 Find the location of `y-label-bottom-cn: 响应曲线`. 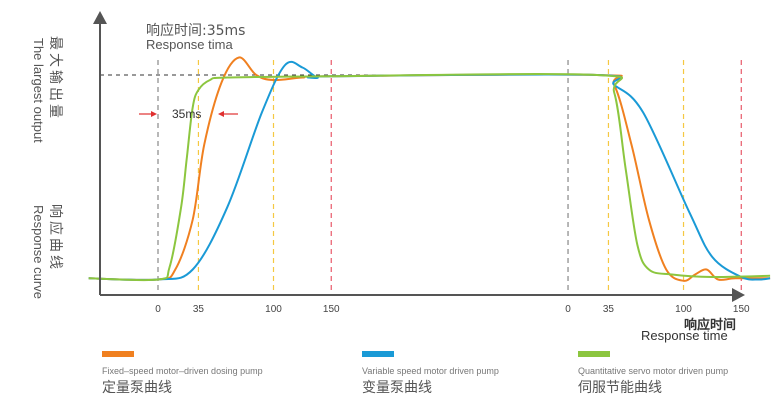

y-label-bottom-cn: 响应曲线 is located at coordinates (55, 238).